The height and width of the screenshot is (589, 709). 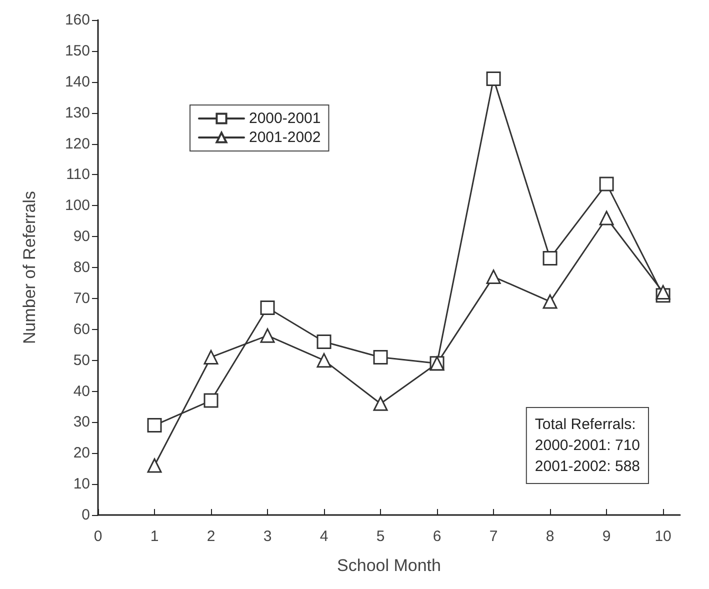 What do you see at coordinates (81, 453) in the screenshot?
I see `y-tick-label: 20` at bounding box center [81, 453].